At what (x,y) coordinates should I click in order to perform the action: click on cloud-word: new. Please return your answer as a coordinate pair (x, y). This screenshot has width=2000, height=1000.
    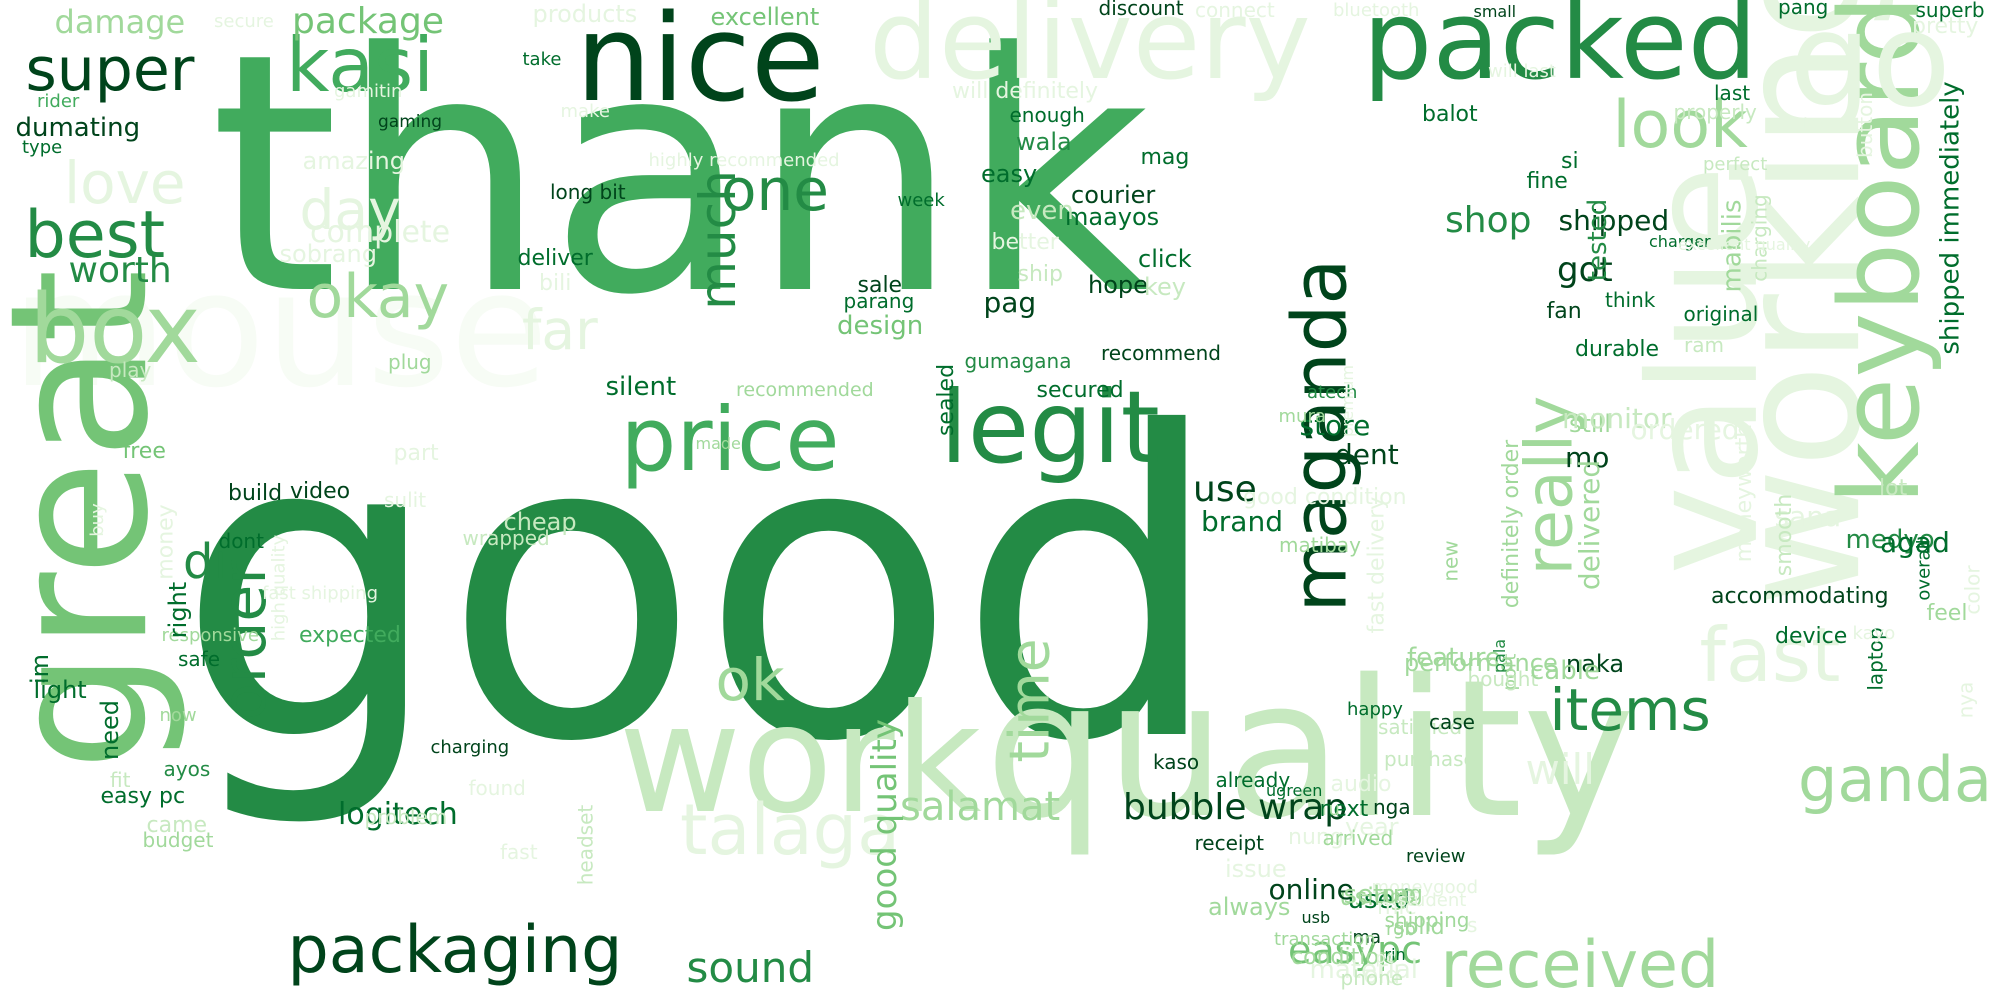
    Looking at the image, I should click on (1450, 561).